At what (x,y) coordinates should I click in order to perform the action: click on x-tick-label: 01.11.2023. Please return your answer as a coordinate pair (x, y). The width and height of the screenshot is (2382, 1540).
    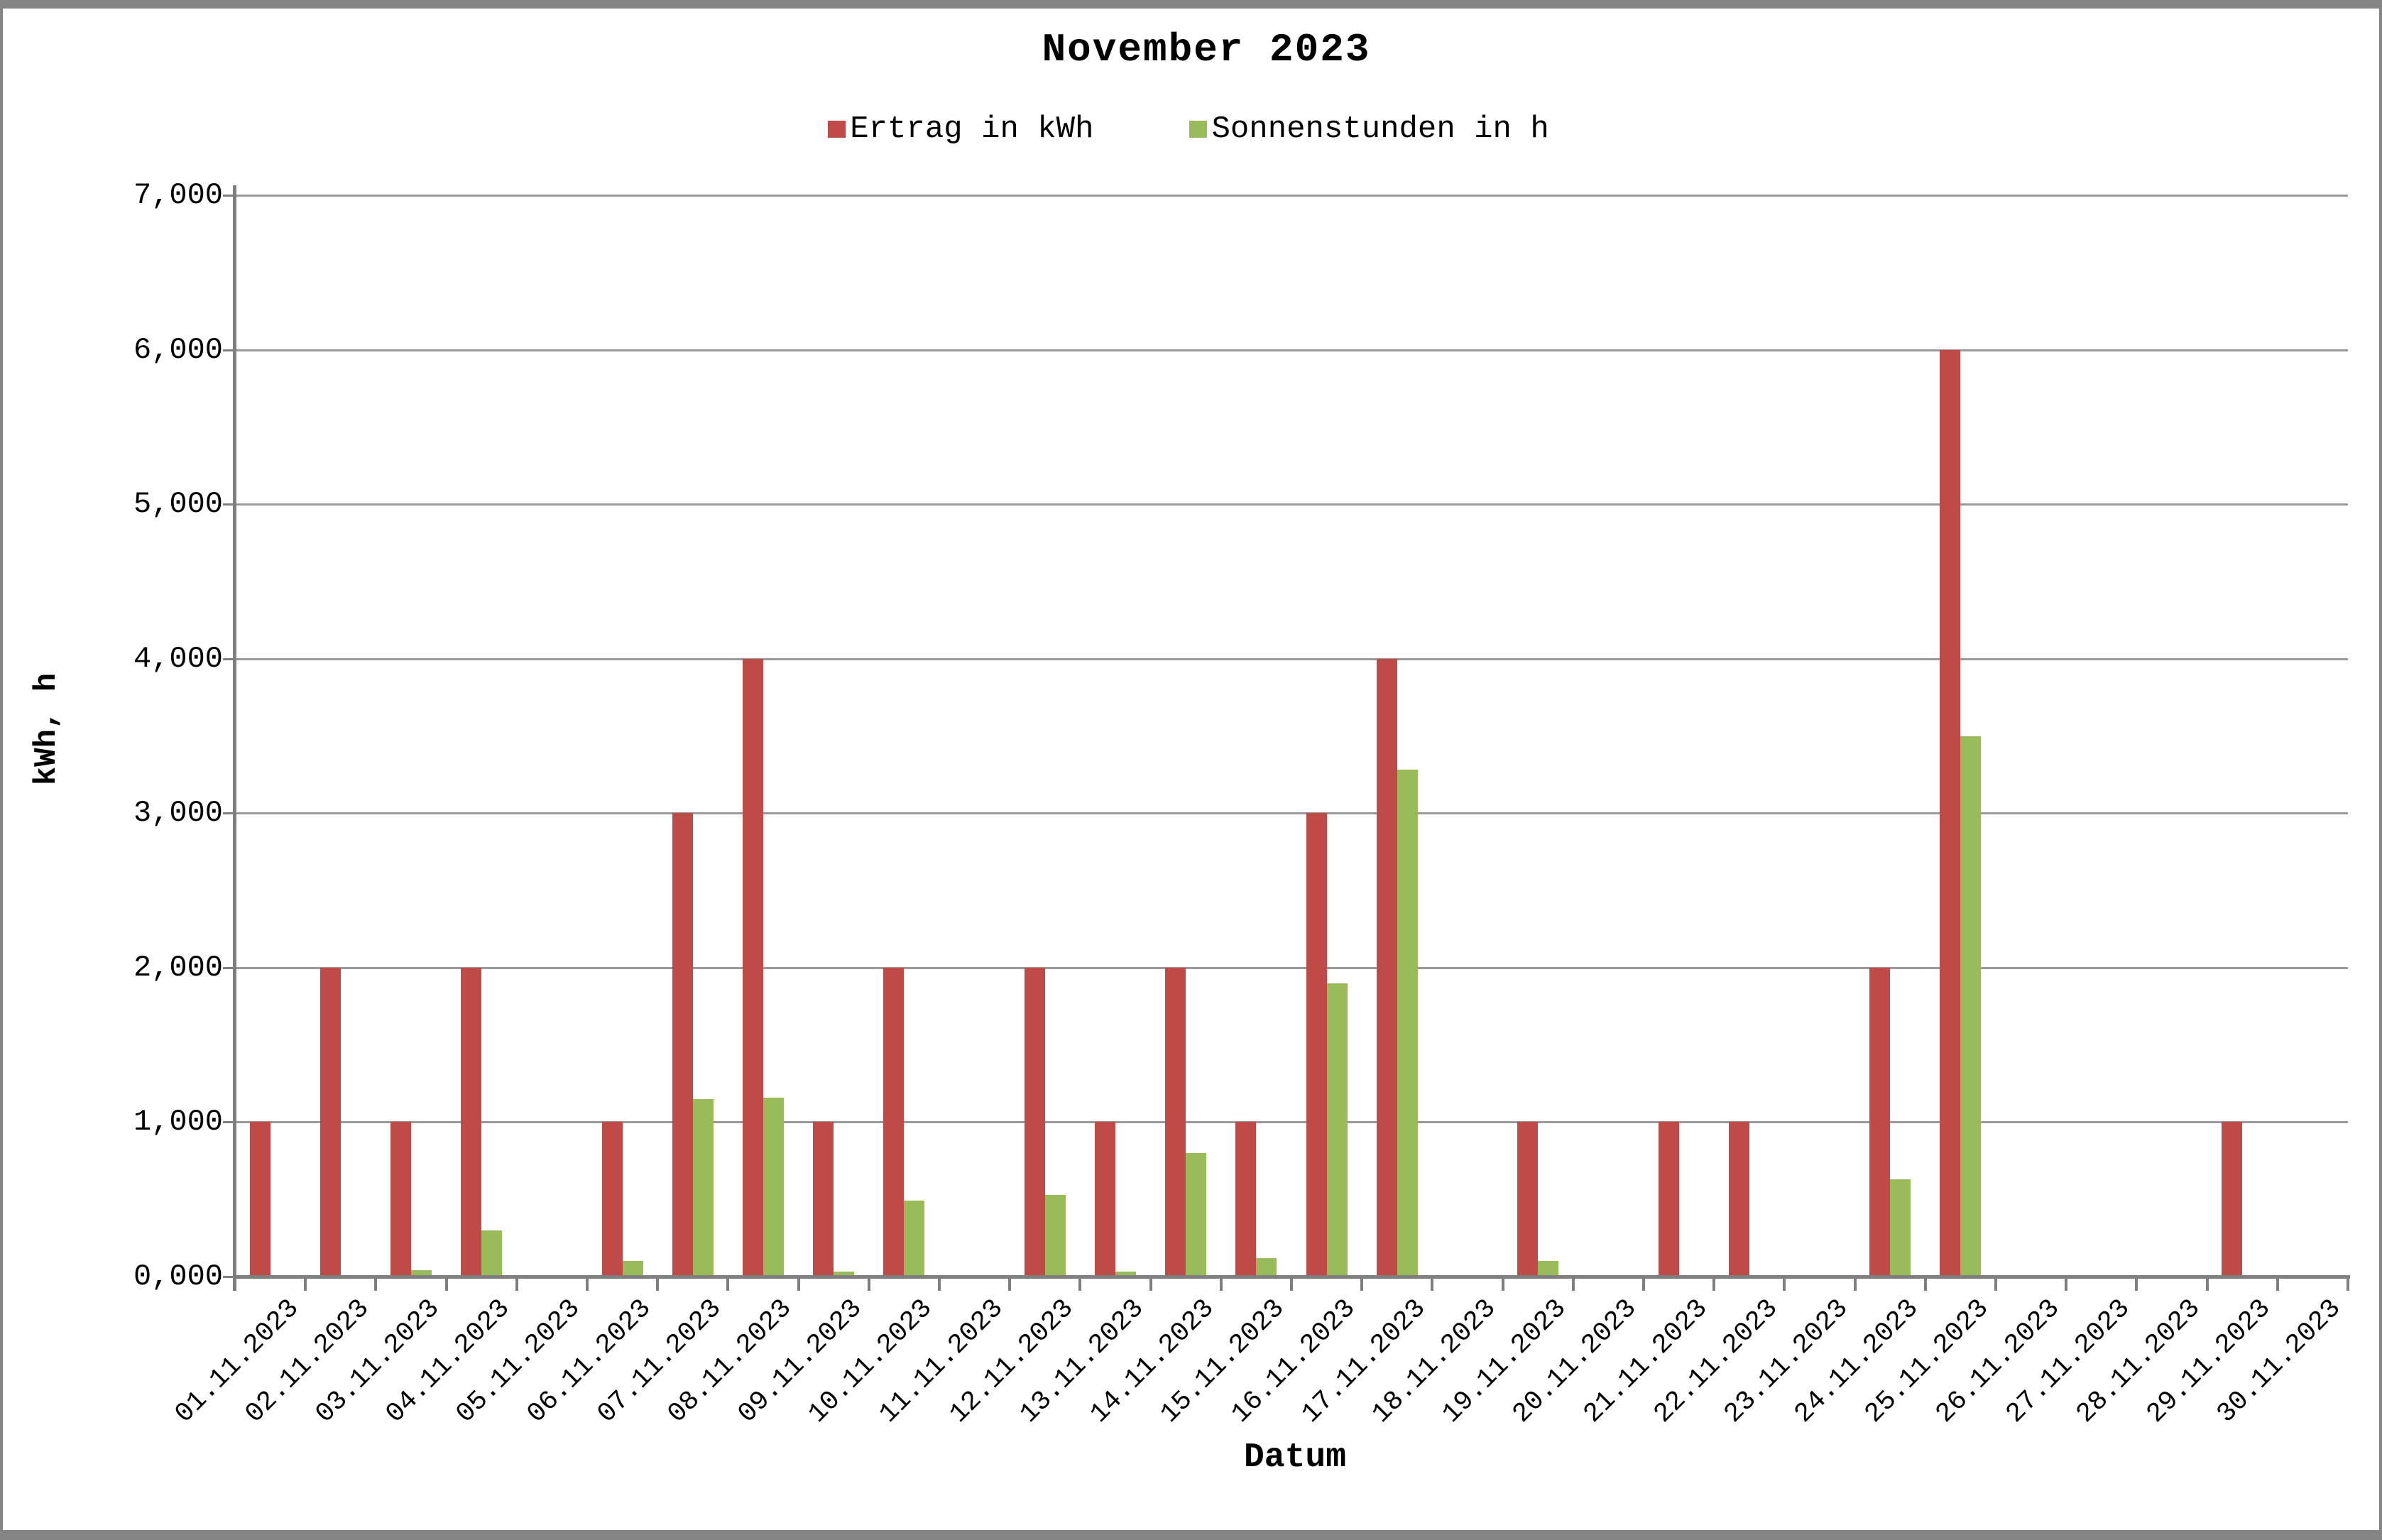
    Looking at the image, I should click on (236, 1361).